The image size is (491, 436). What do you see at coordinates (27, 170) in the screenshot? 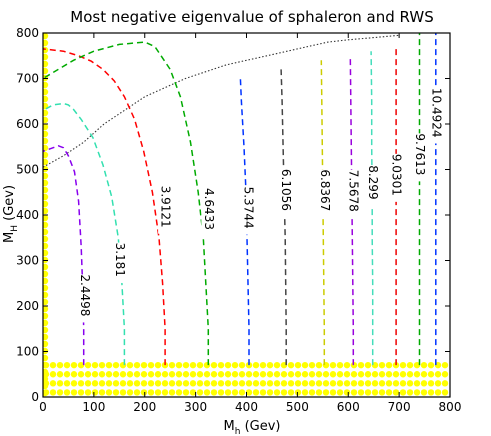
I see `y-tick-label: 500` at bounding box center [27, 170].